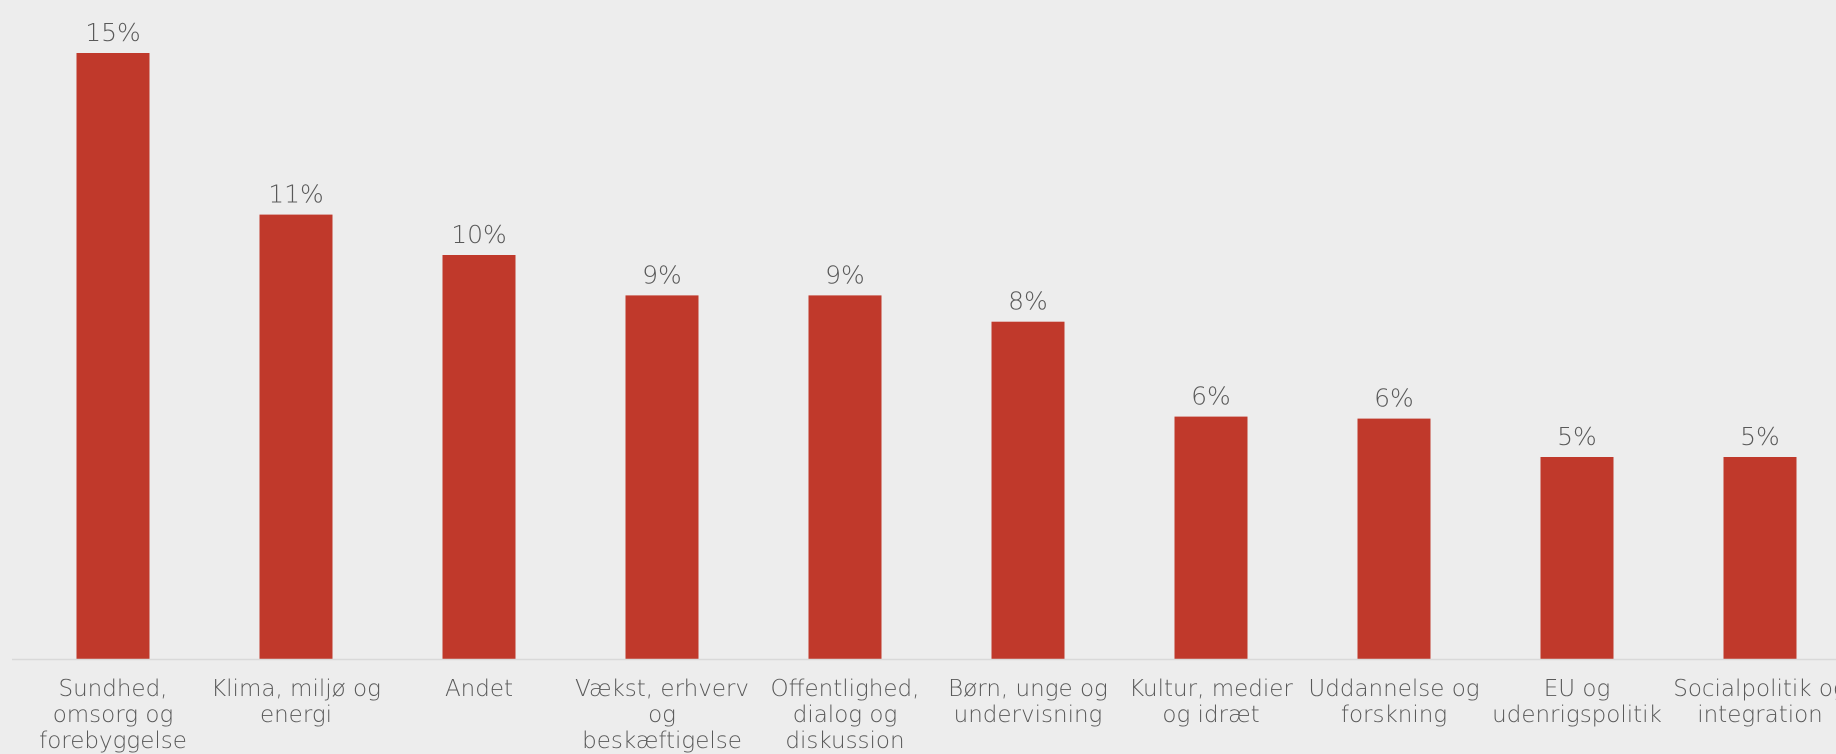 The width and height of the screenshot is (1836, 754). What do you see at coordinates (1394, 398) in the screenshot?
I see `data-label-8: 6%` at bounding box center [1394, 398].